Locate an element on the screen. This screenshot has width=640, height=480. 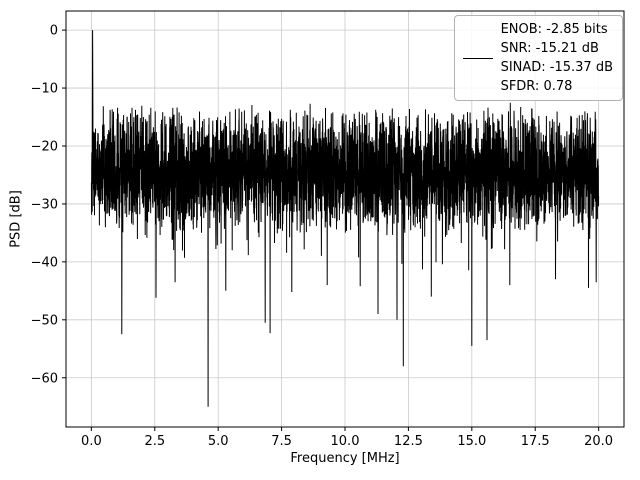
x-tick-labels: 0.0 2.5 5.0 7.5 10.0 12.5 15.0 17.5 20.0 is located at coordinates (347, 441).